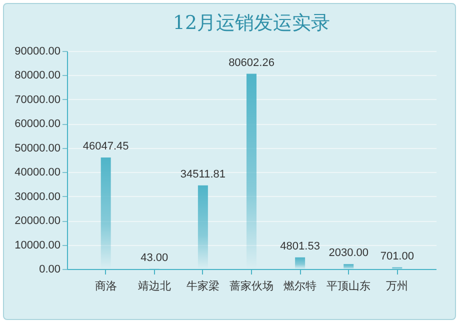  What do you see at coordinates (154, 258) in the screenshot?
I see `data-label: 43.00` at bounding box center [154, 258].